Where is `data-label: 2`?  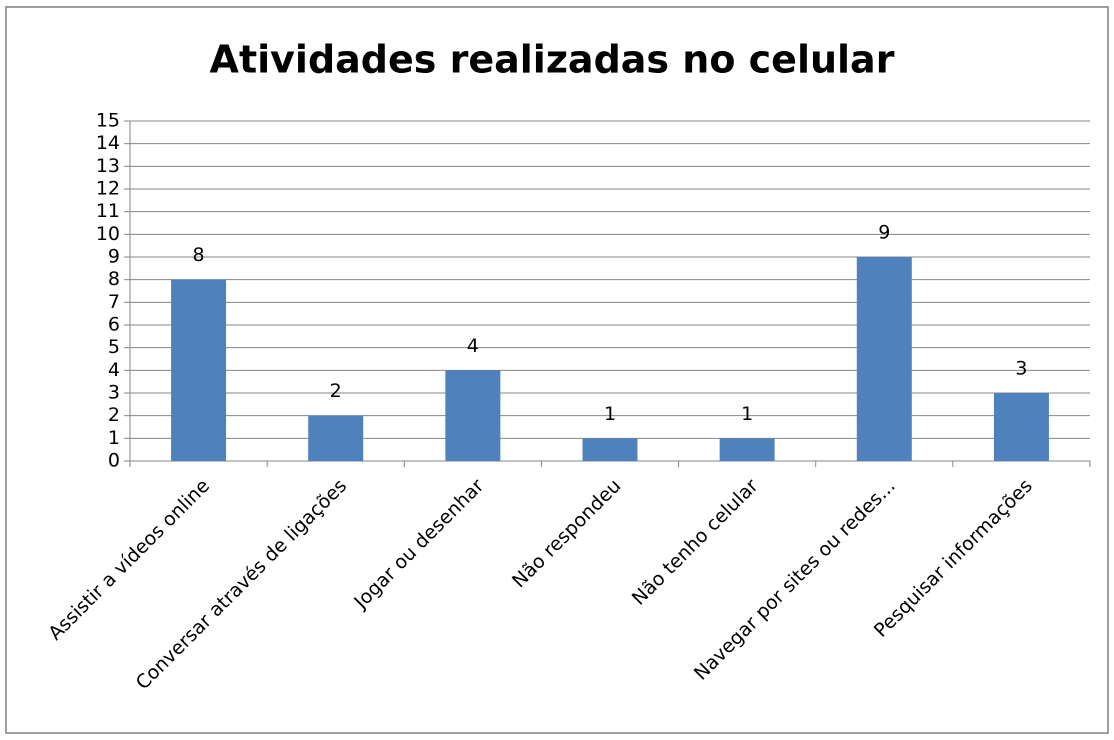 data-label: 2 is located at coordinates (336, 391).